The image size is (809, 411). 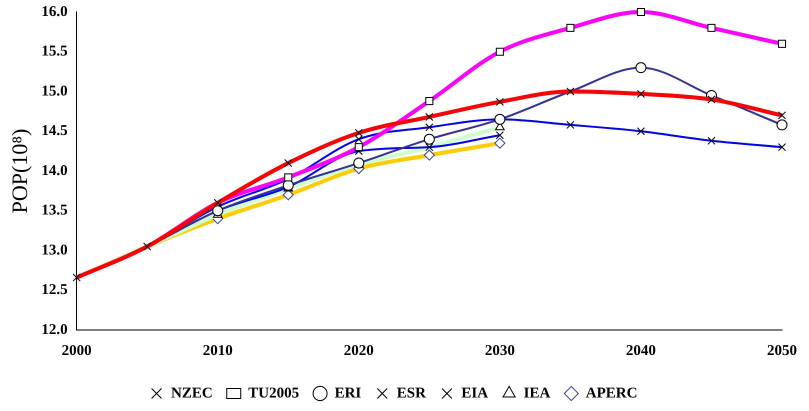 I want to click on legend-label: ESR, so click(x=411, y=393).